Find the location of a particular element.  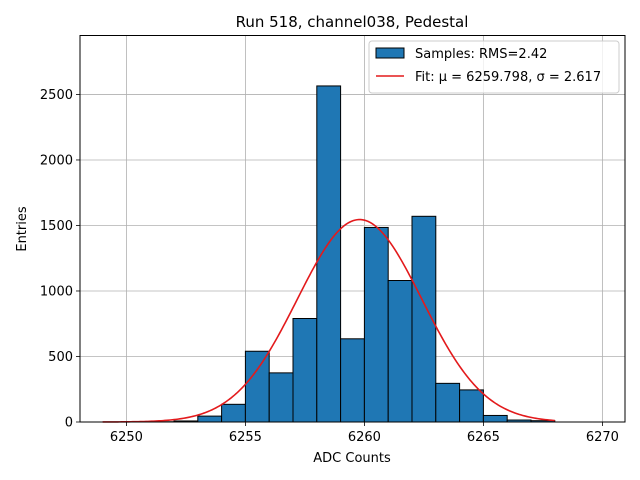

y-tick-label: 500 is located at coordinates (60, 357).